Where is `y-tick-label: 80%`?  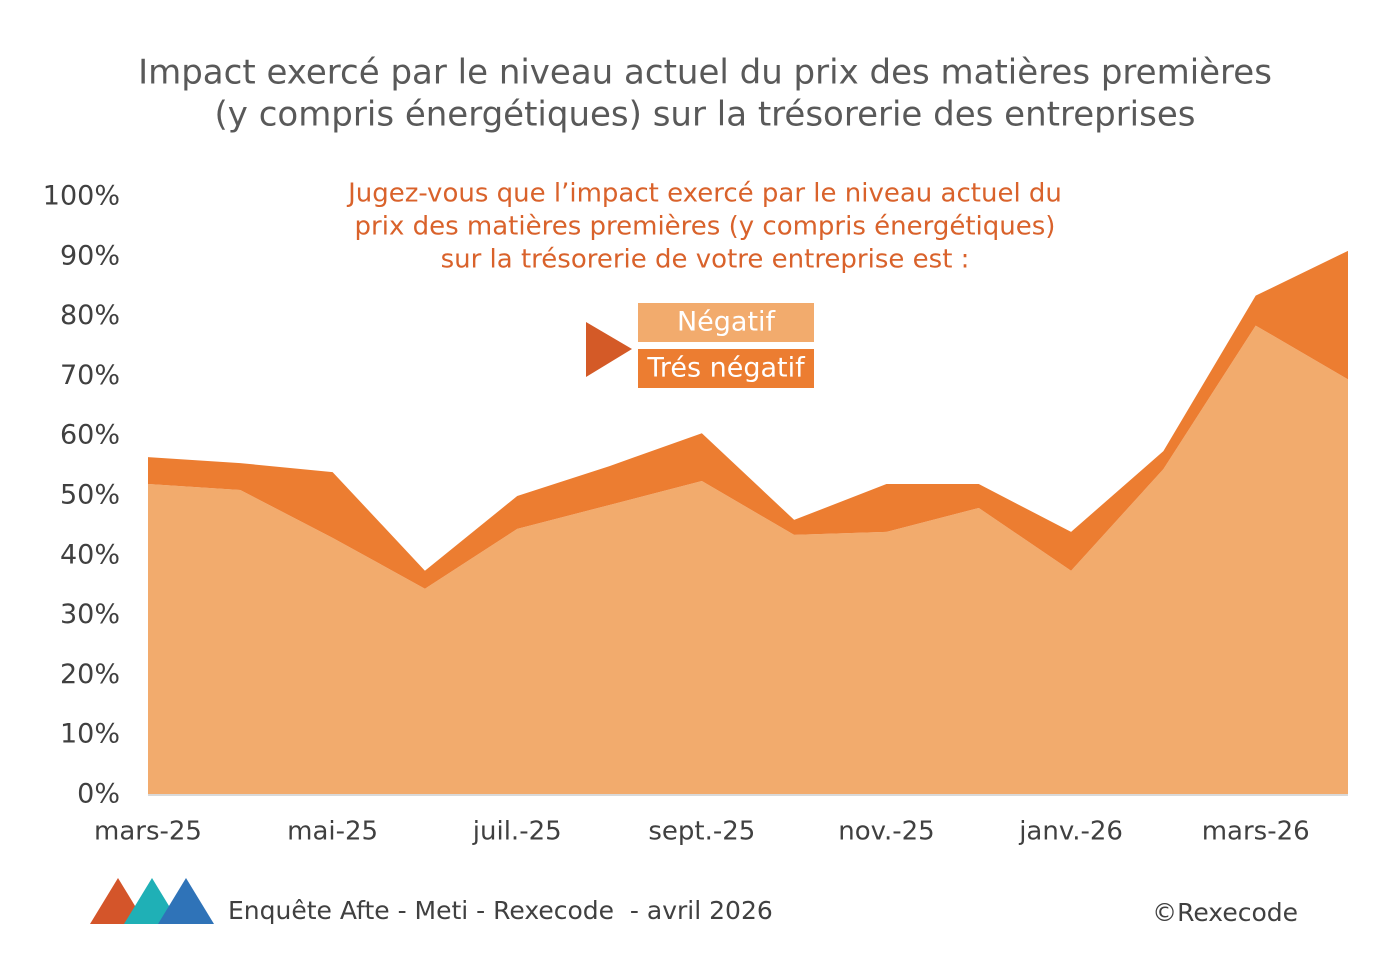 y-tick-label: 80% is located at coordinates (90, 315).